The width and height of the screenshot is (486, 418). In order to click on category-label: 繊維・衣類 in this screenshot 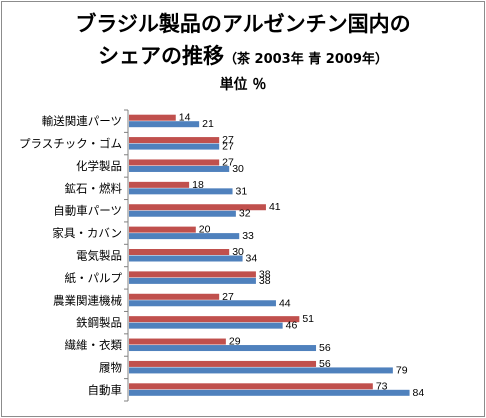, I will do `click(94, 345)`.